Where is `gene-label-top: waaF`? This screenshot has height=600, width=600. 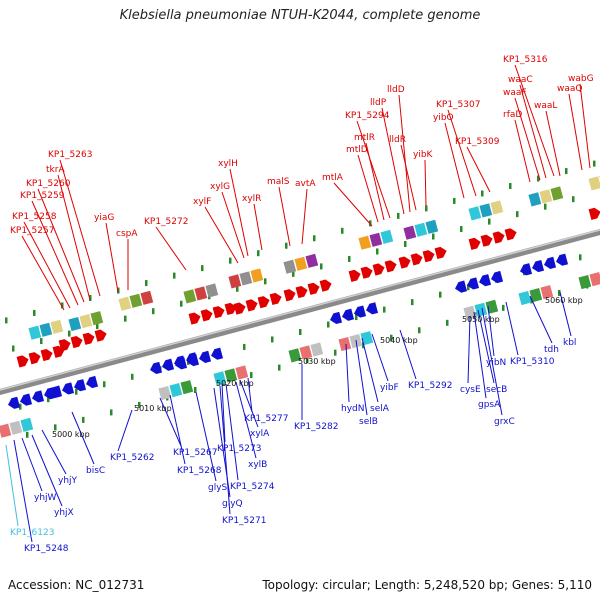
gene-label-top: waaF is located at coordinates (515, 93).